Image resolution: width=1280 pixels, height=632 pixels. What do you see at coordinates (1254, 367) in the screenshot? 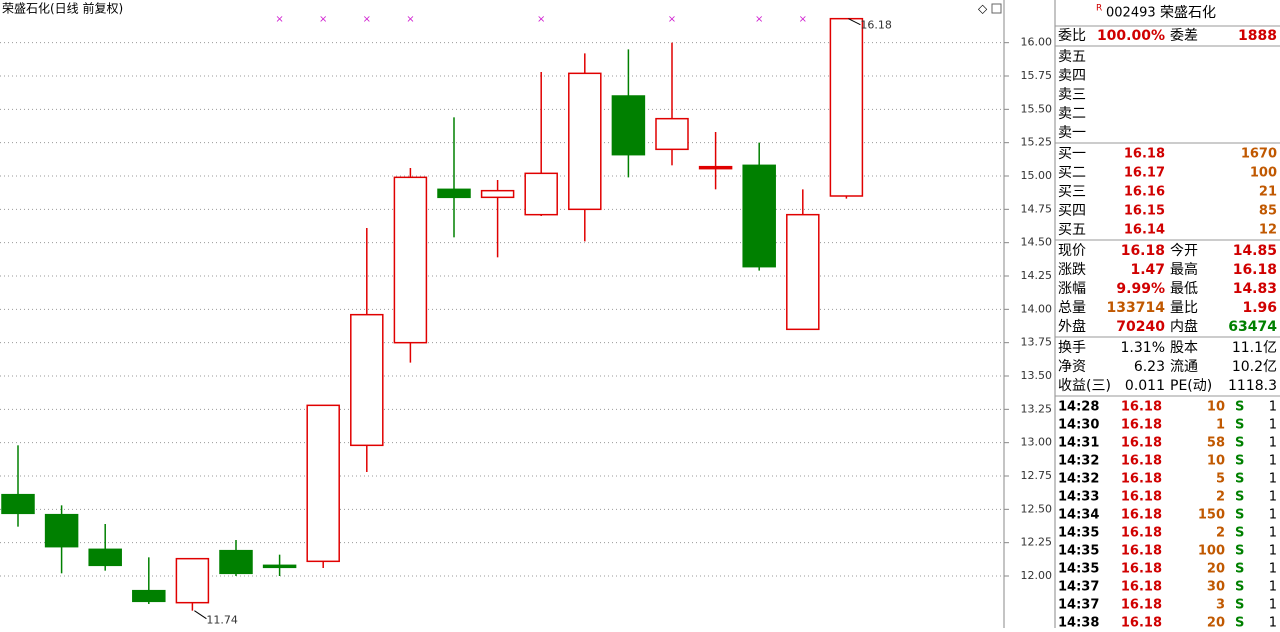
I see `field-value: 10.2亿` at bounding box center [1254, 367].